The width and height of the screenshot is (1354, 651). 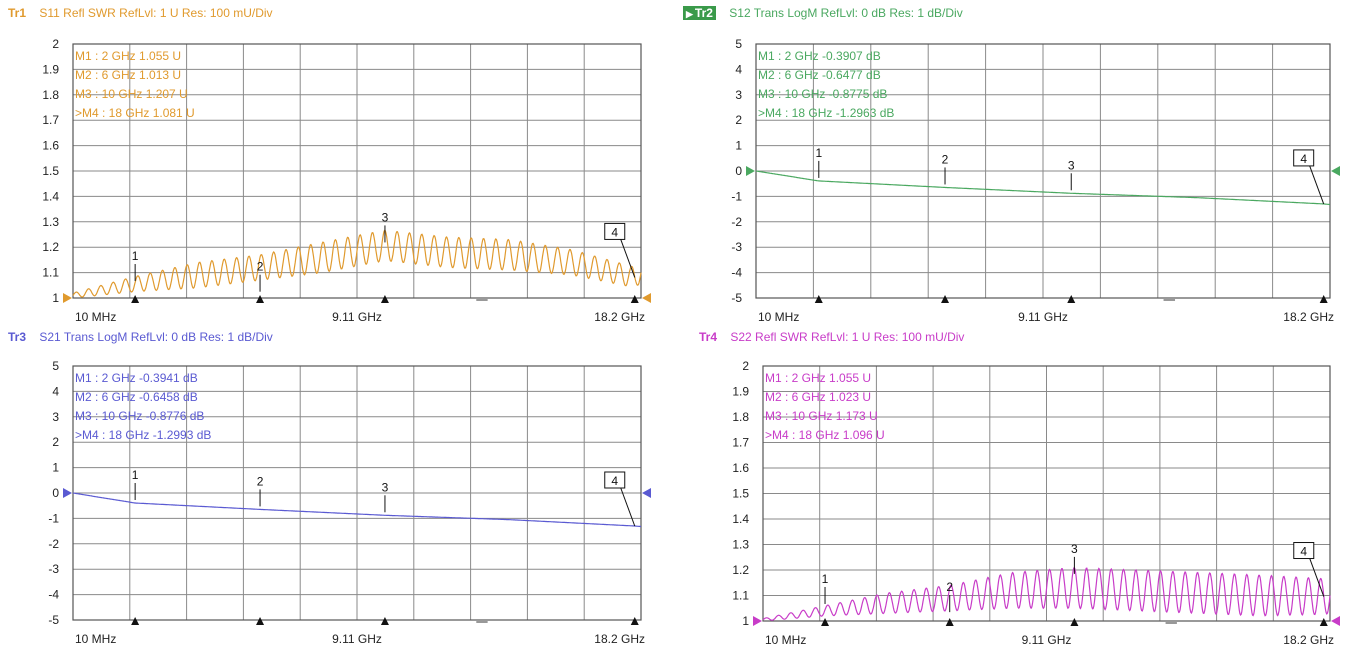 What do you see at coordinates (740, 570) in the screenshot?
I see `y-tick-label: 1.2` at bounding box center [740, 570].